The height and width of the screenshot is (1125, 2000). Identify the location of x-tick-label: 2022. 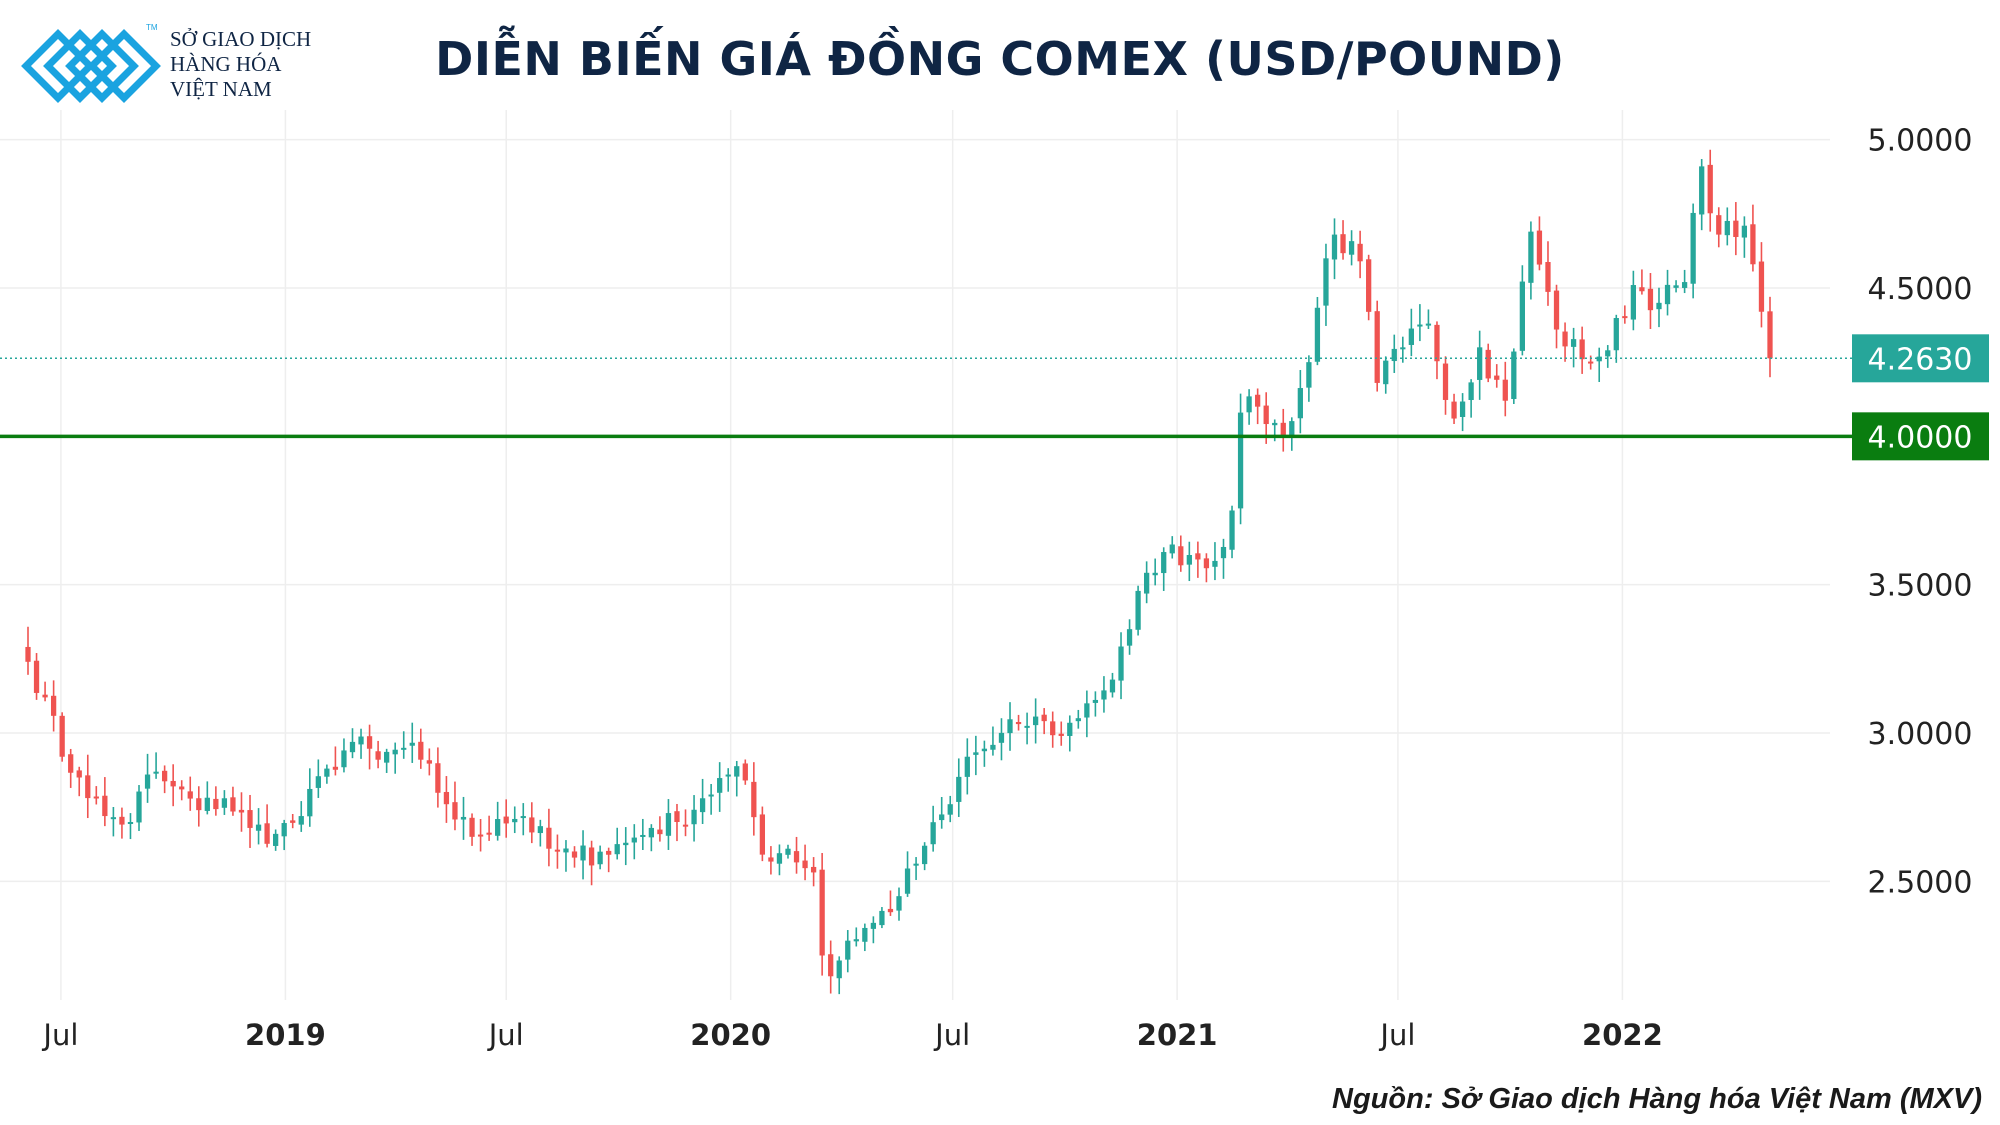
(1622, 1035).